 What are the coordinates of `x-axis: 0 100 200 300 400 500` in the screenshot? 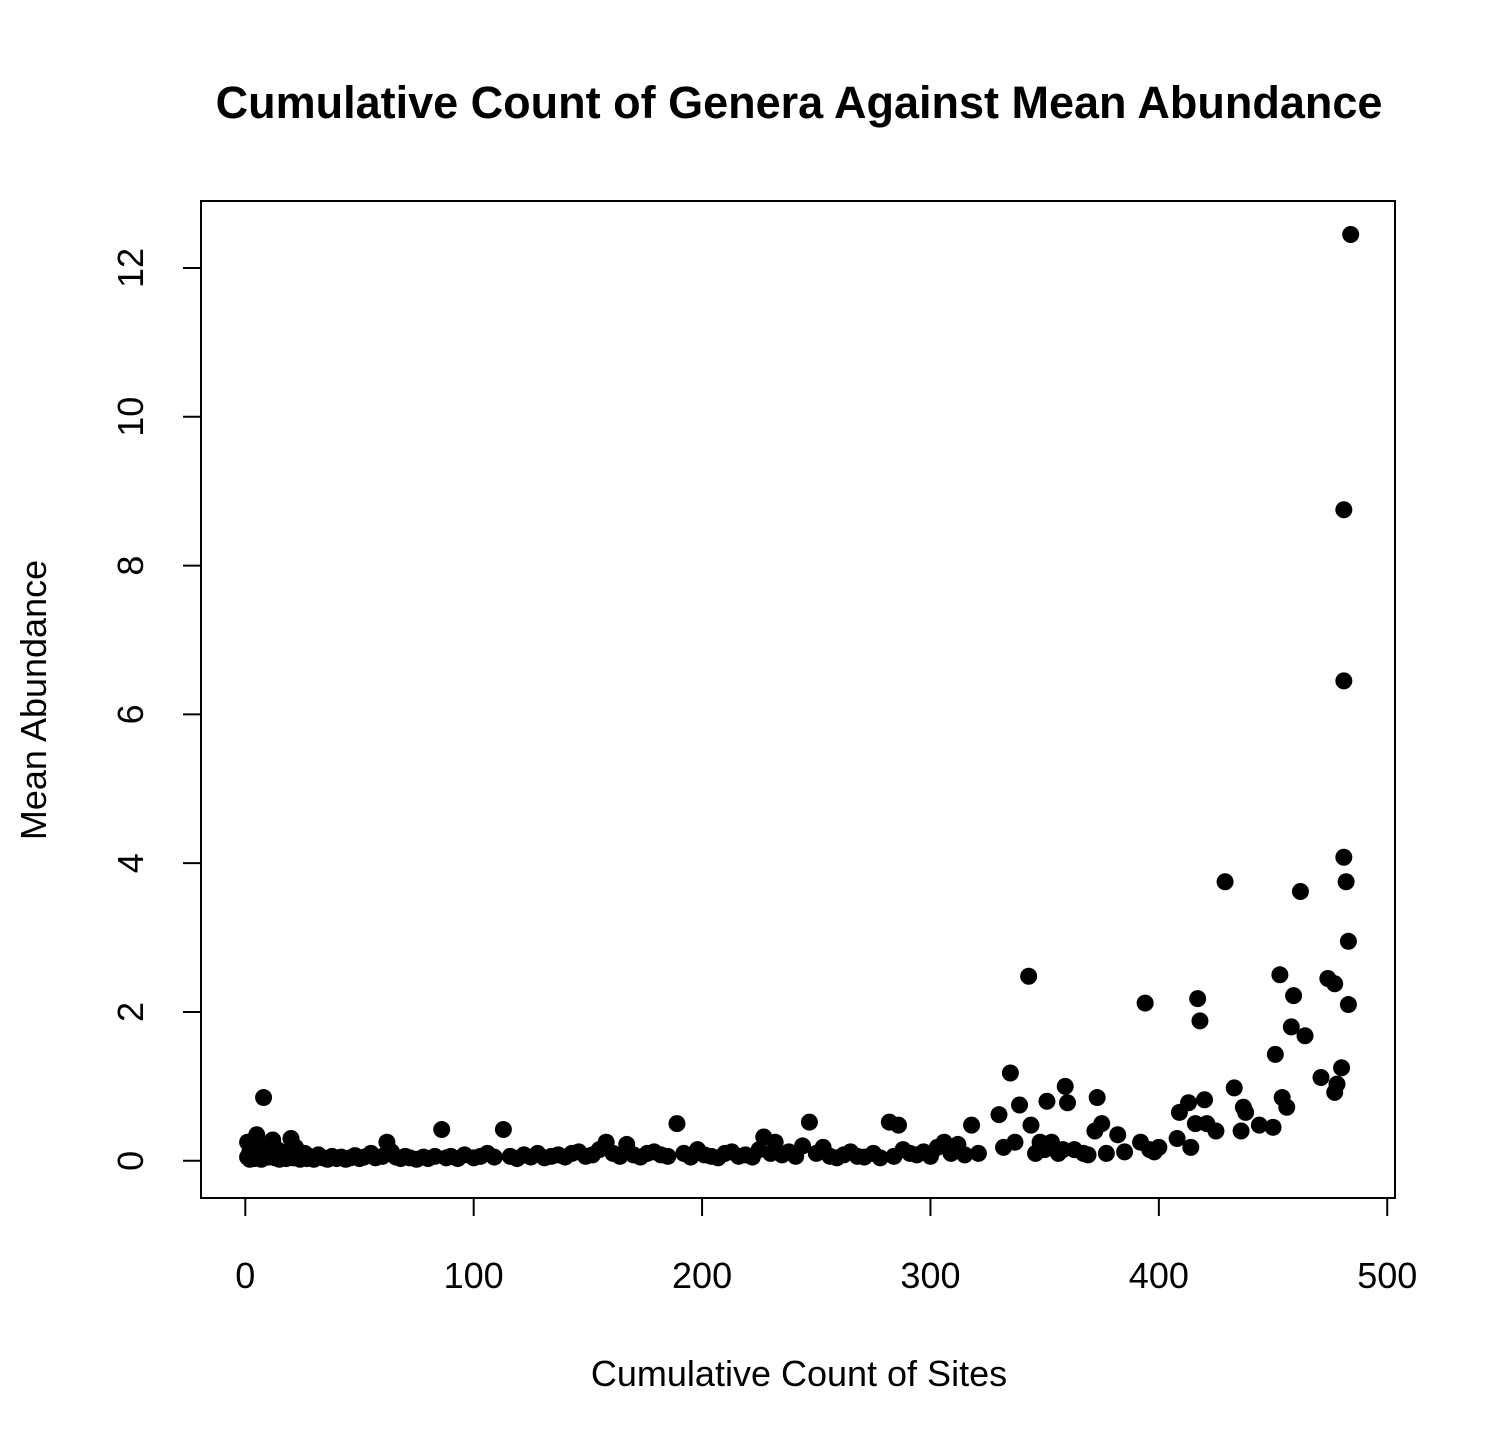 It's located at (826, 1246).